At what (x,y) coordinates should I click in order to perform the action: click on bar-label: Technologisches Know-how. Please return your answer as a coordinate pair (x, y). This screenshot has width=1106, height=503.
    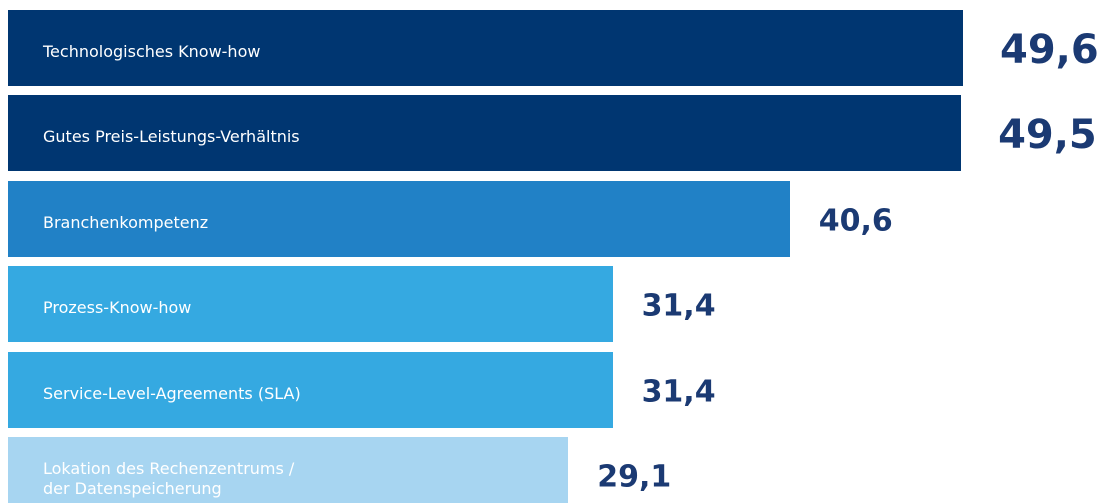
    Looking at the image, I should click on (152, 51).